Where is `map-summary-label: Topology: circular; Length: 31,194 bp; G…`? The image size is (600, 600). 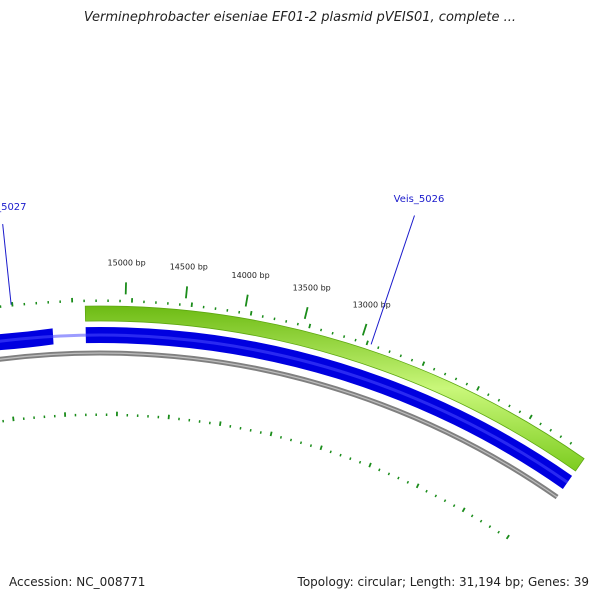
map-summary-label: Topology: circular; Length: 31,194 bp; G… is located at coordinates (443, 582).